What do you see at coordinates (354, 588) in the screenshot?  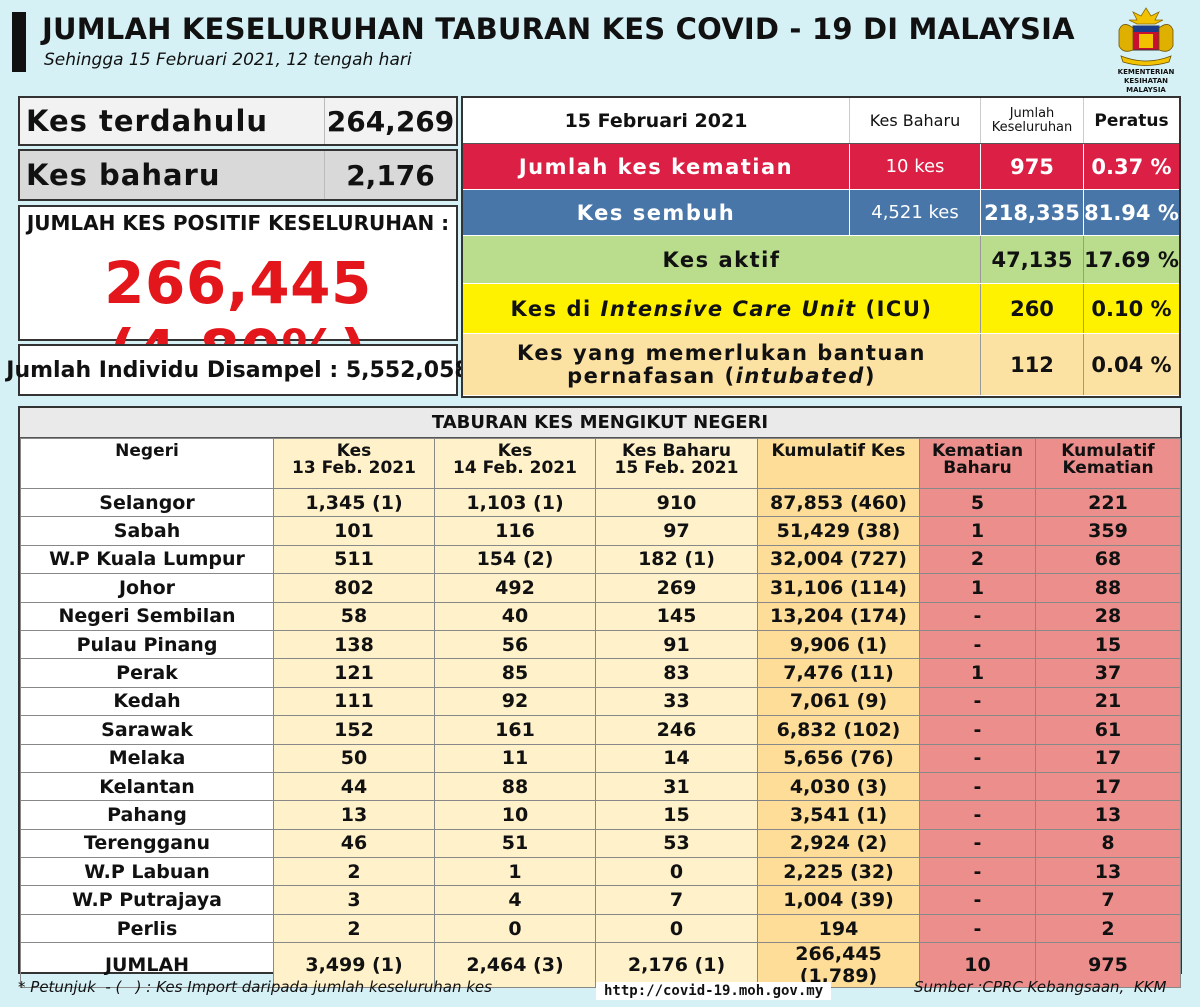 I see `state-value: 802` at bounding box center [354, 588].